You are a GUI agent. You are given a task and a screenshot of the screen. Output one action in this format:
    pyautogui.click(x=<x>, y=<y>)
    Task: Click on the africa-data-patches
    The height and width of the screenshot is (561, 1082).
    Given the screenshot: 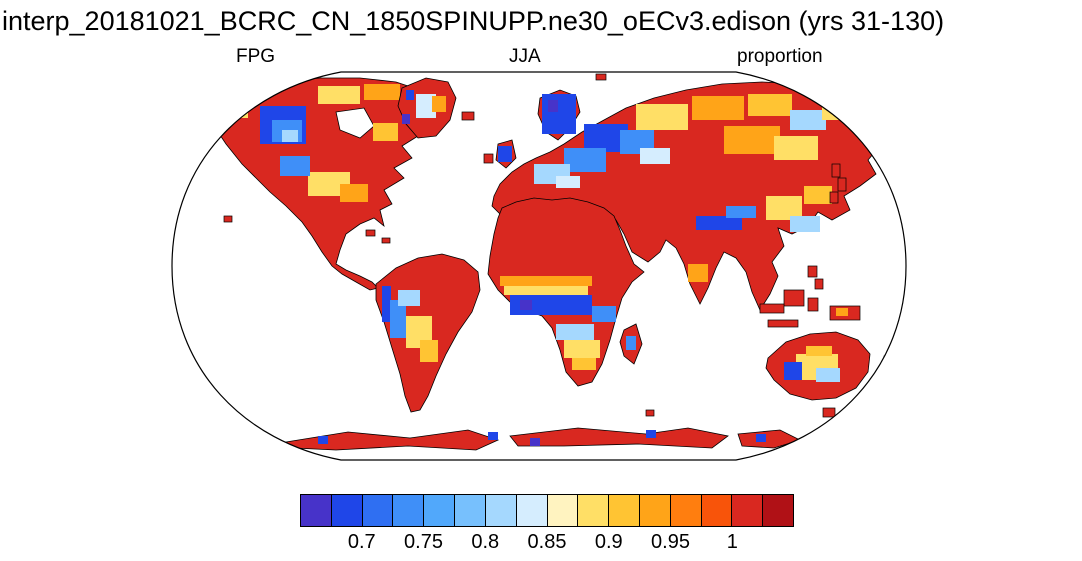 What is the action you would take?
    pyautogui.click(x=568, y=323)
    